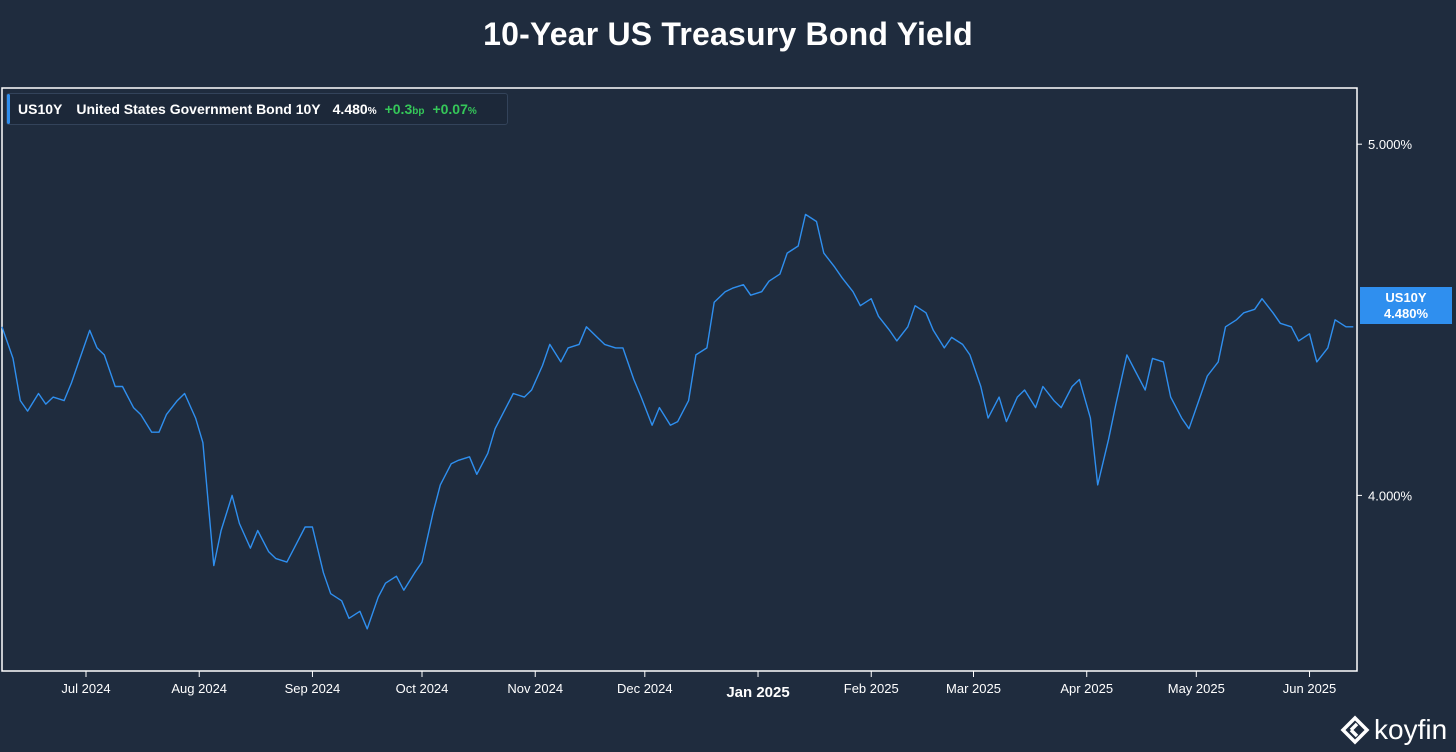  Describe the element at coordinates (398, 109) in the screenshot. I see `legend-change-bp-number: +0.3` at that location.